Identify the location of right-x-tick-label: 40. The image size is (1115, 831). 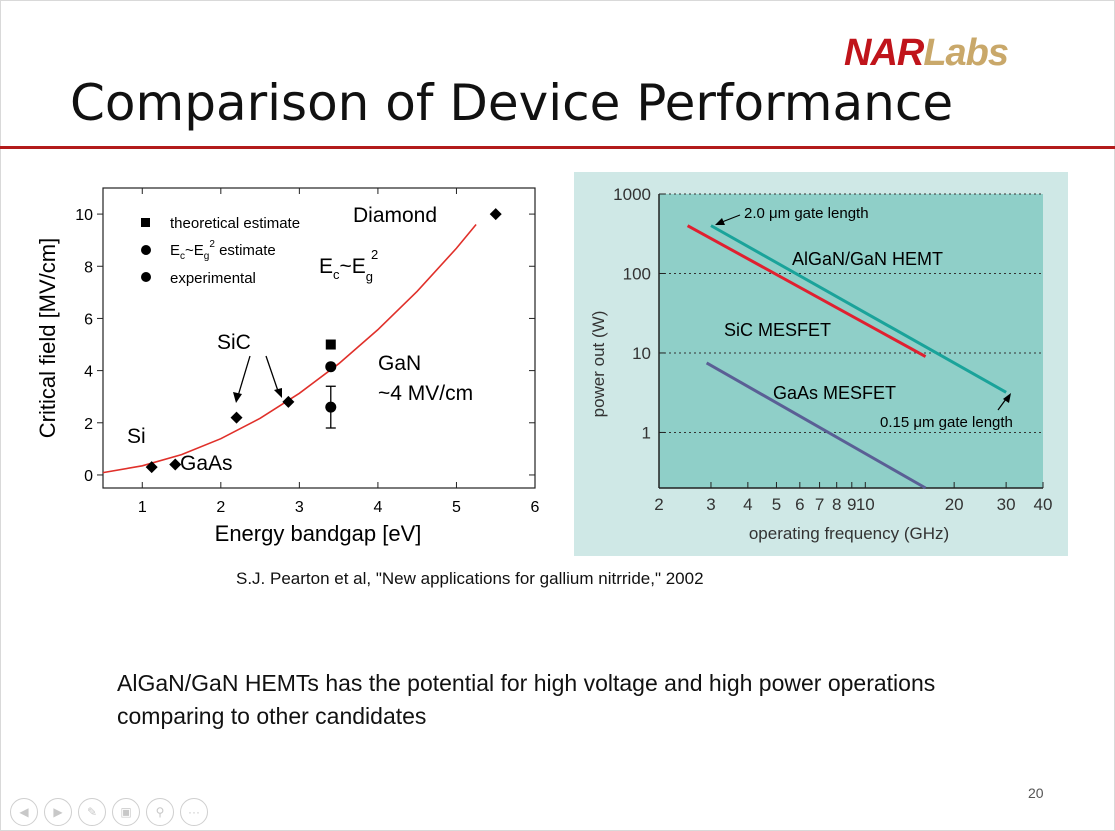
(1043, 504).